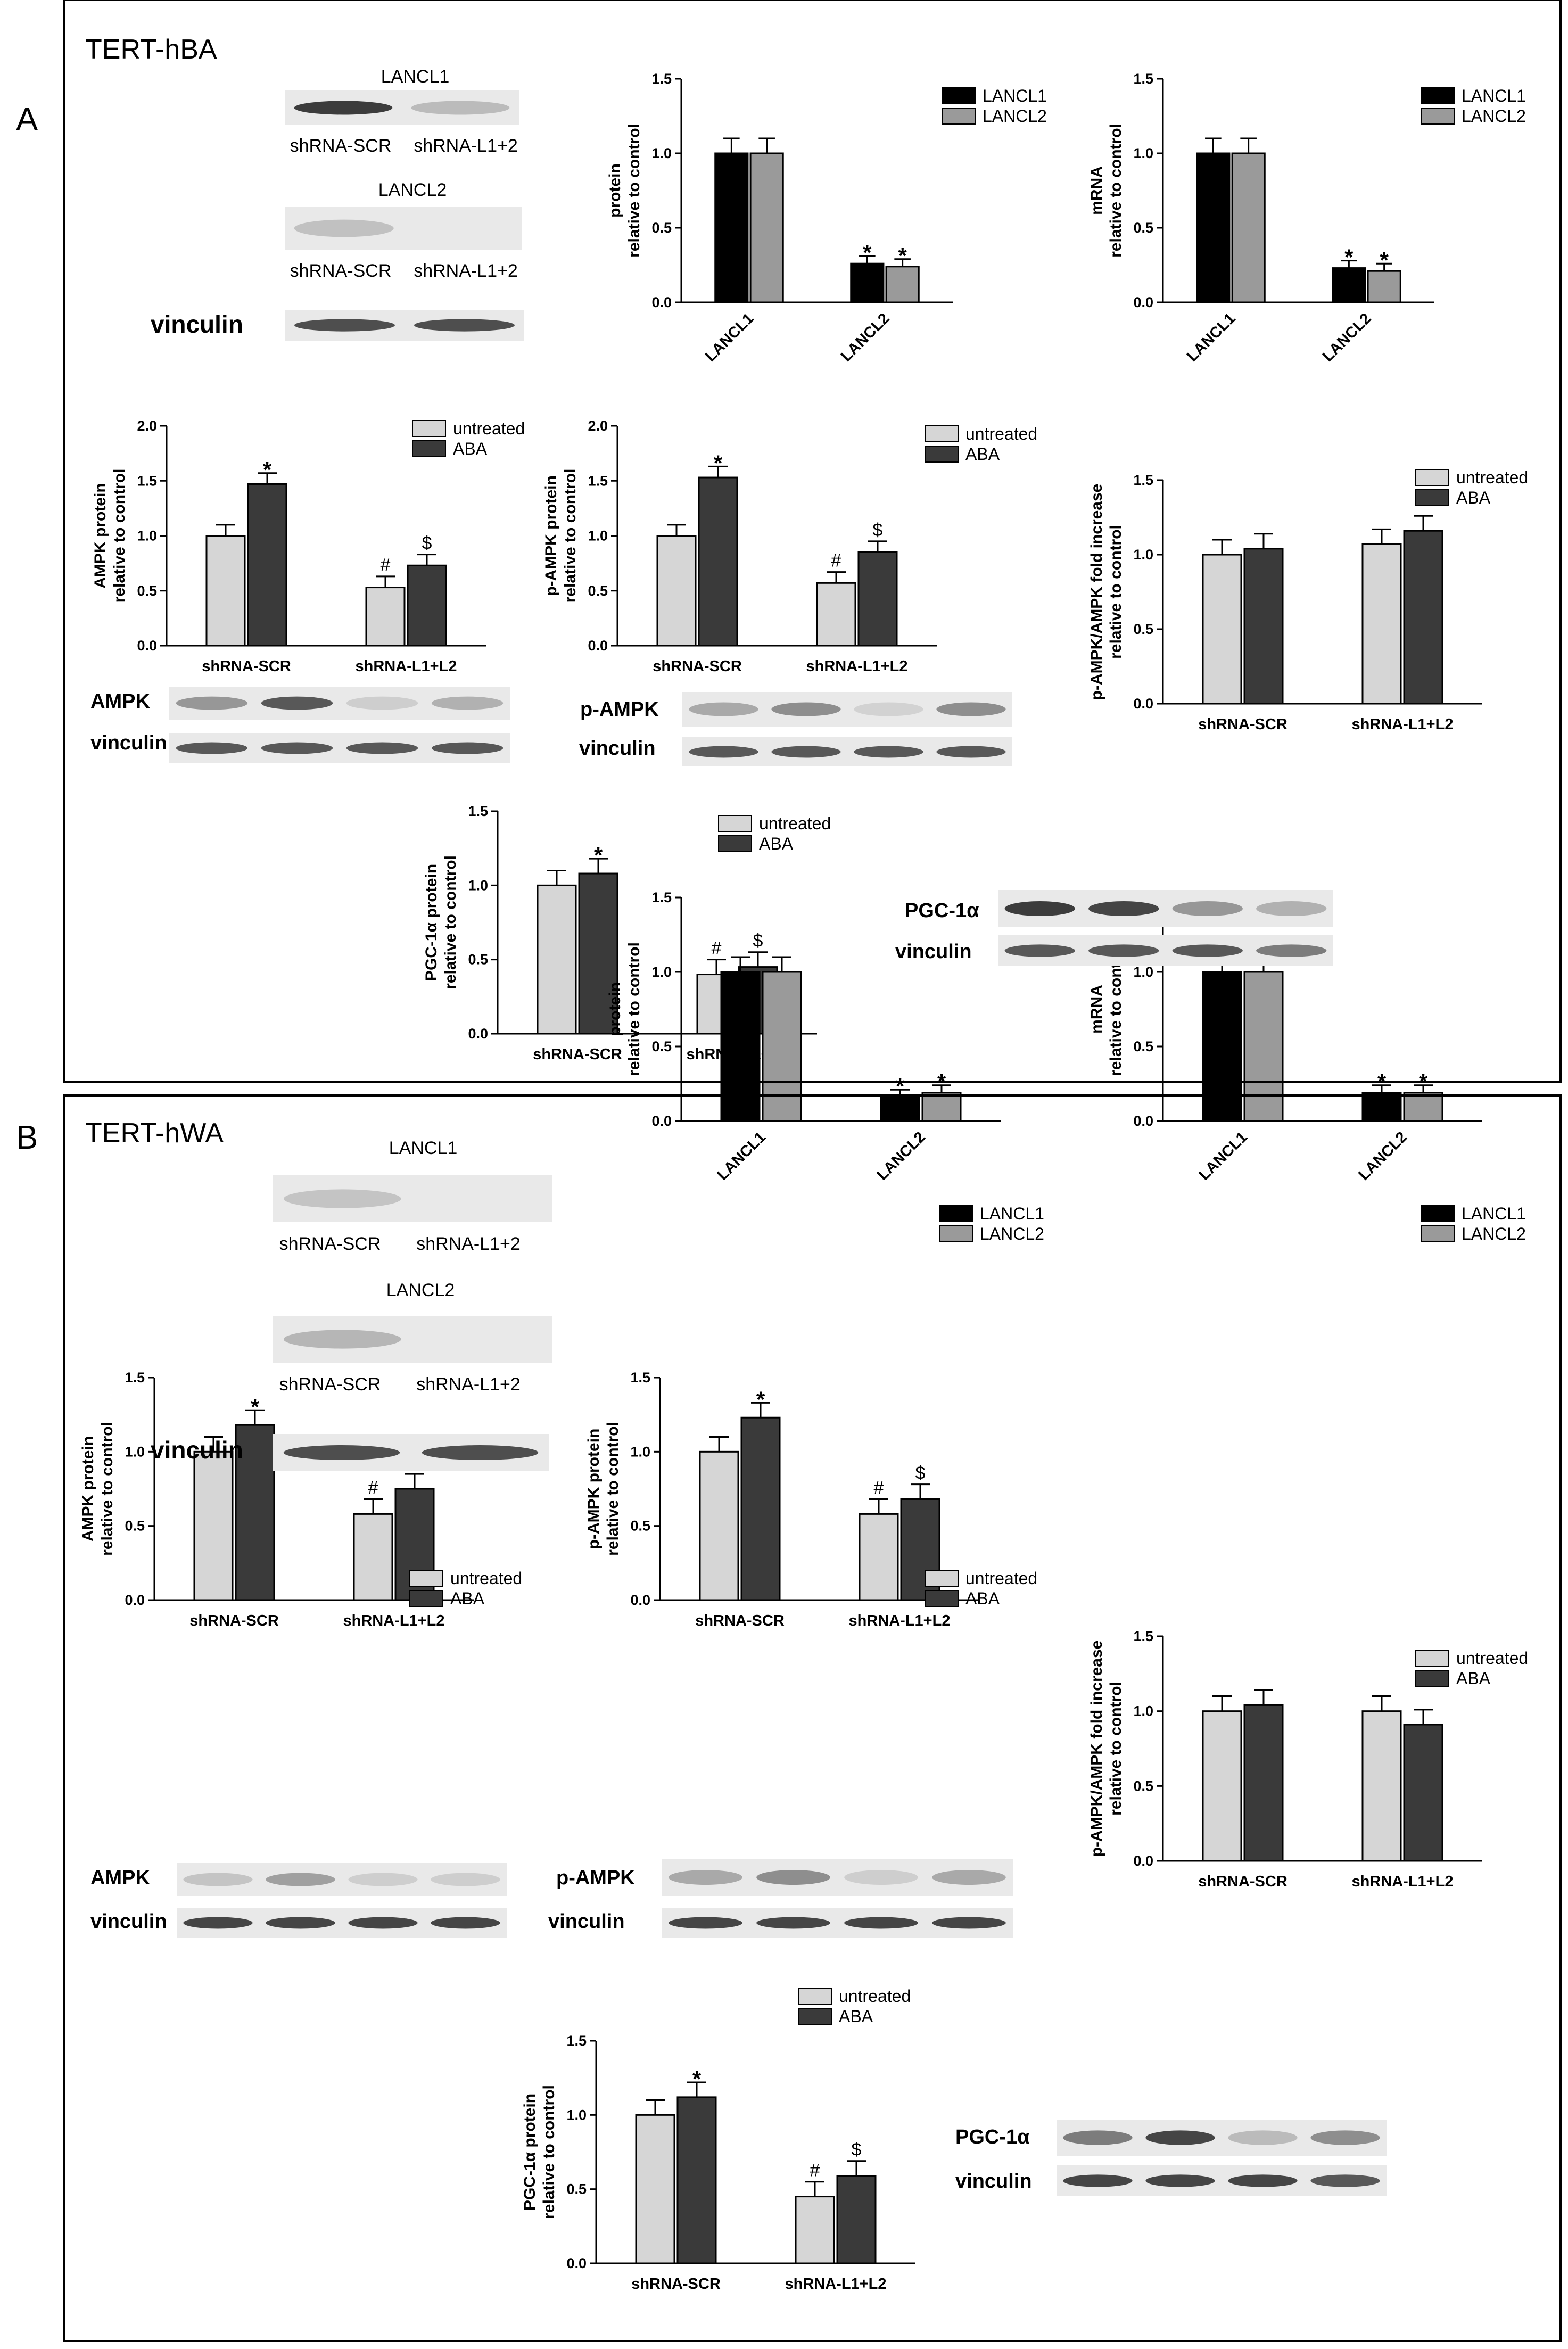  Describe the element at coordinates (1222, 2180) in the screenshot. I see `blot-pgc-vinculin` at that location.